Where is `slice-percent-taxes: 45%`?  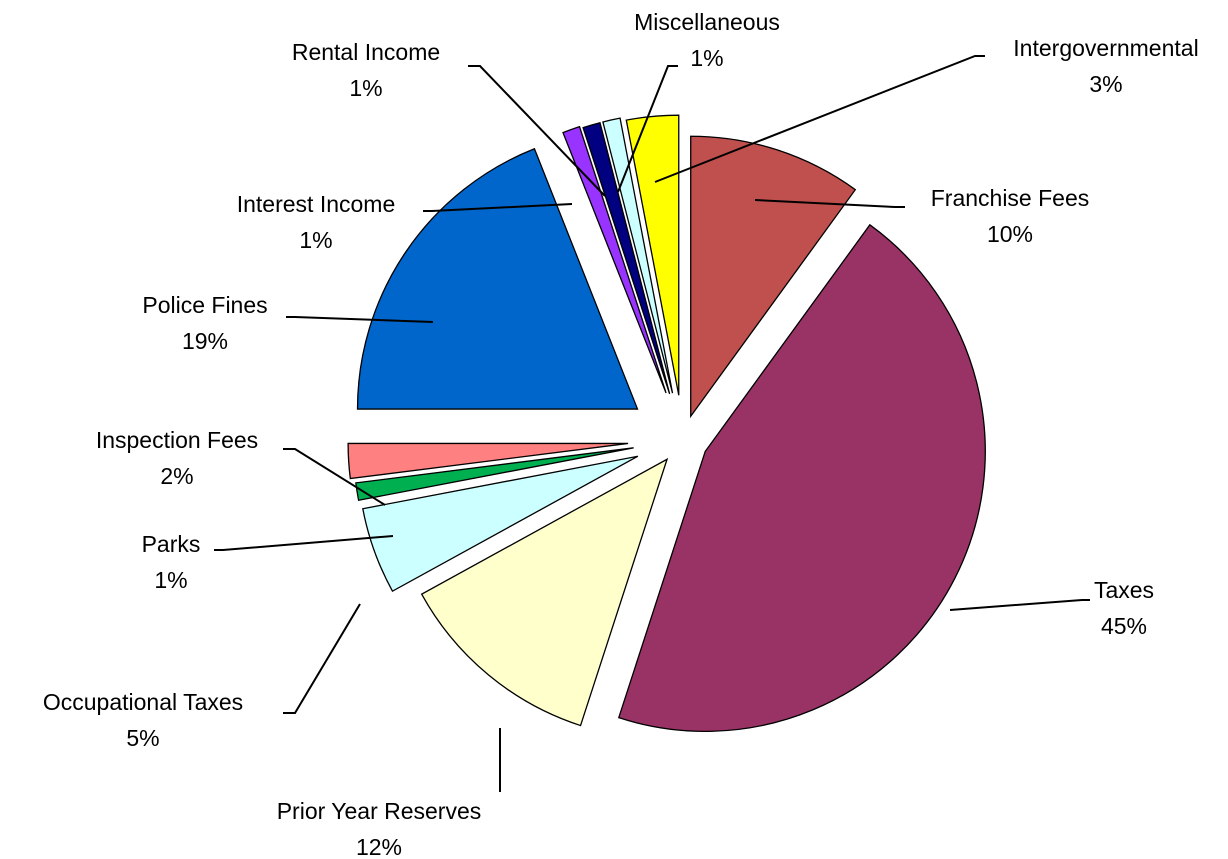 slice-percent-taxes: 45% is located at coordinates (1124, 626).